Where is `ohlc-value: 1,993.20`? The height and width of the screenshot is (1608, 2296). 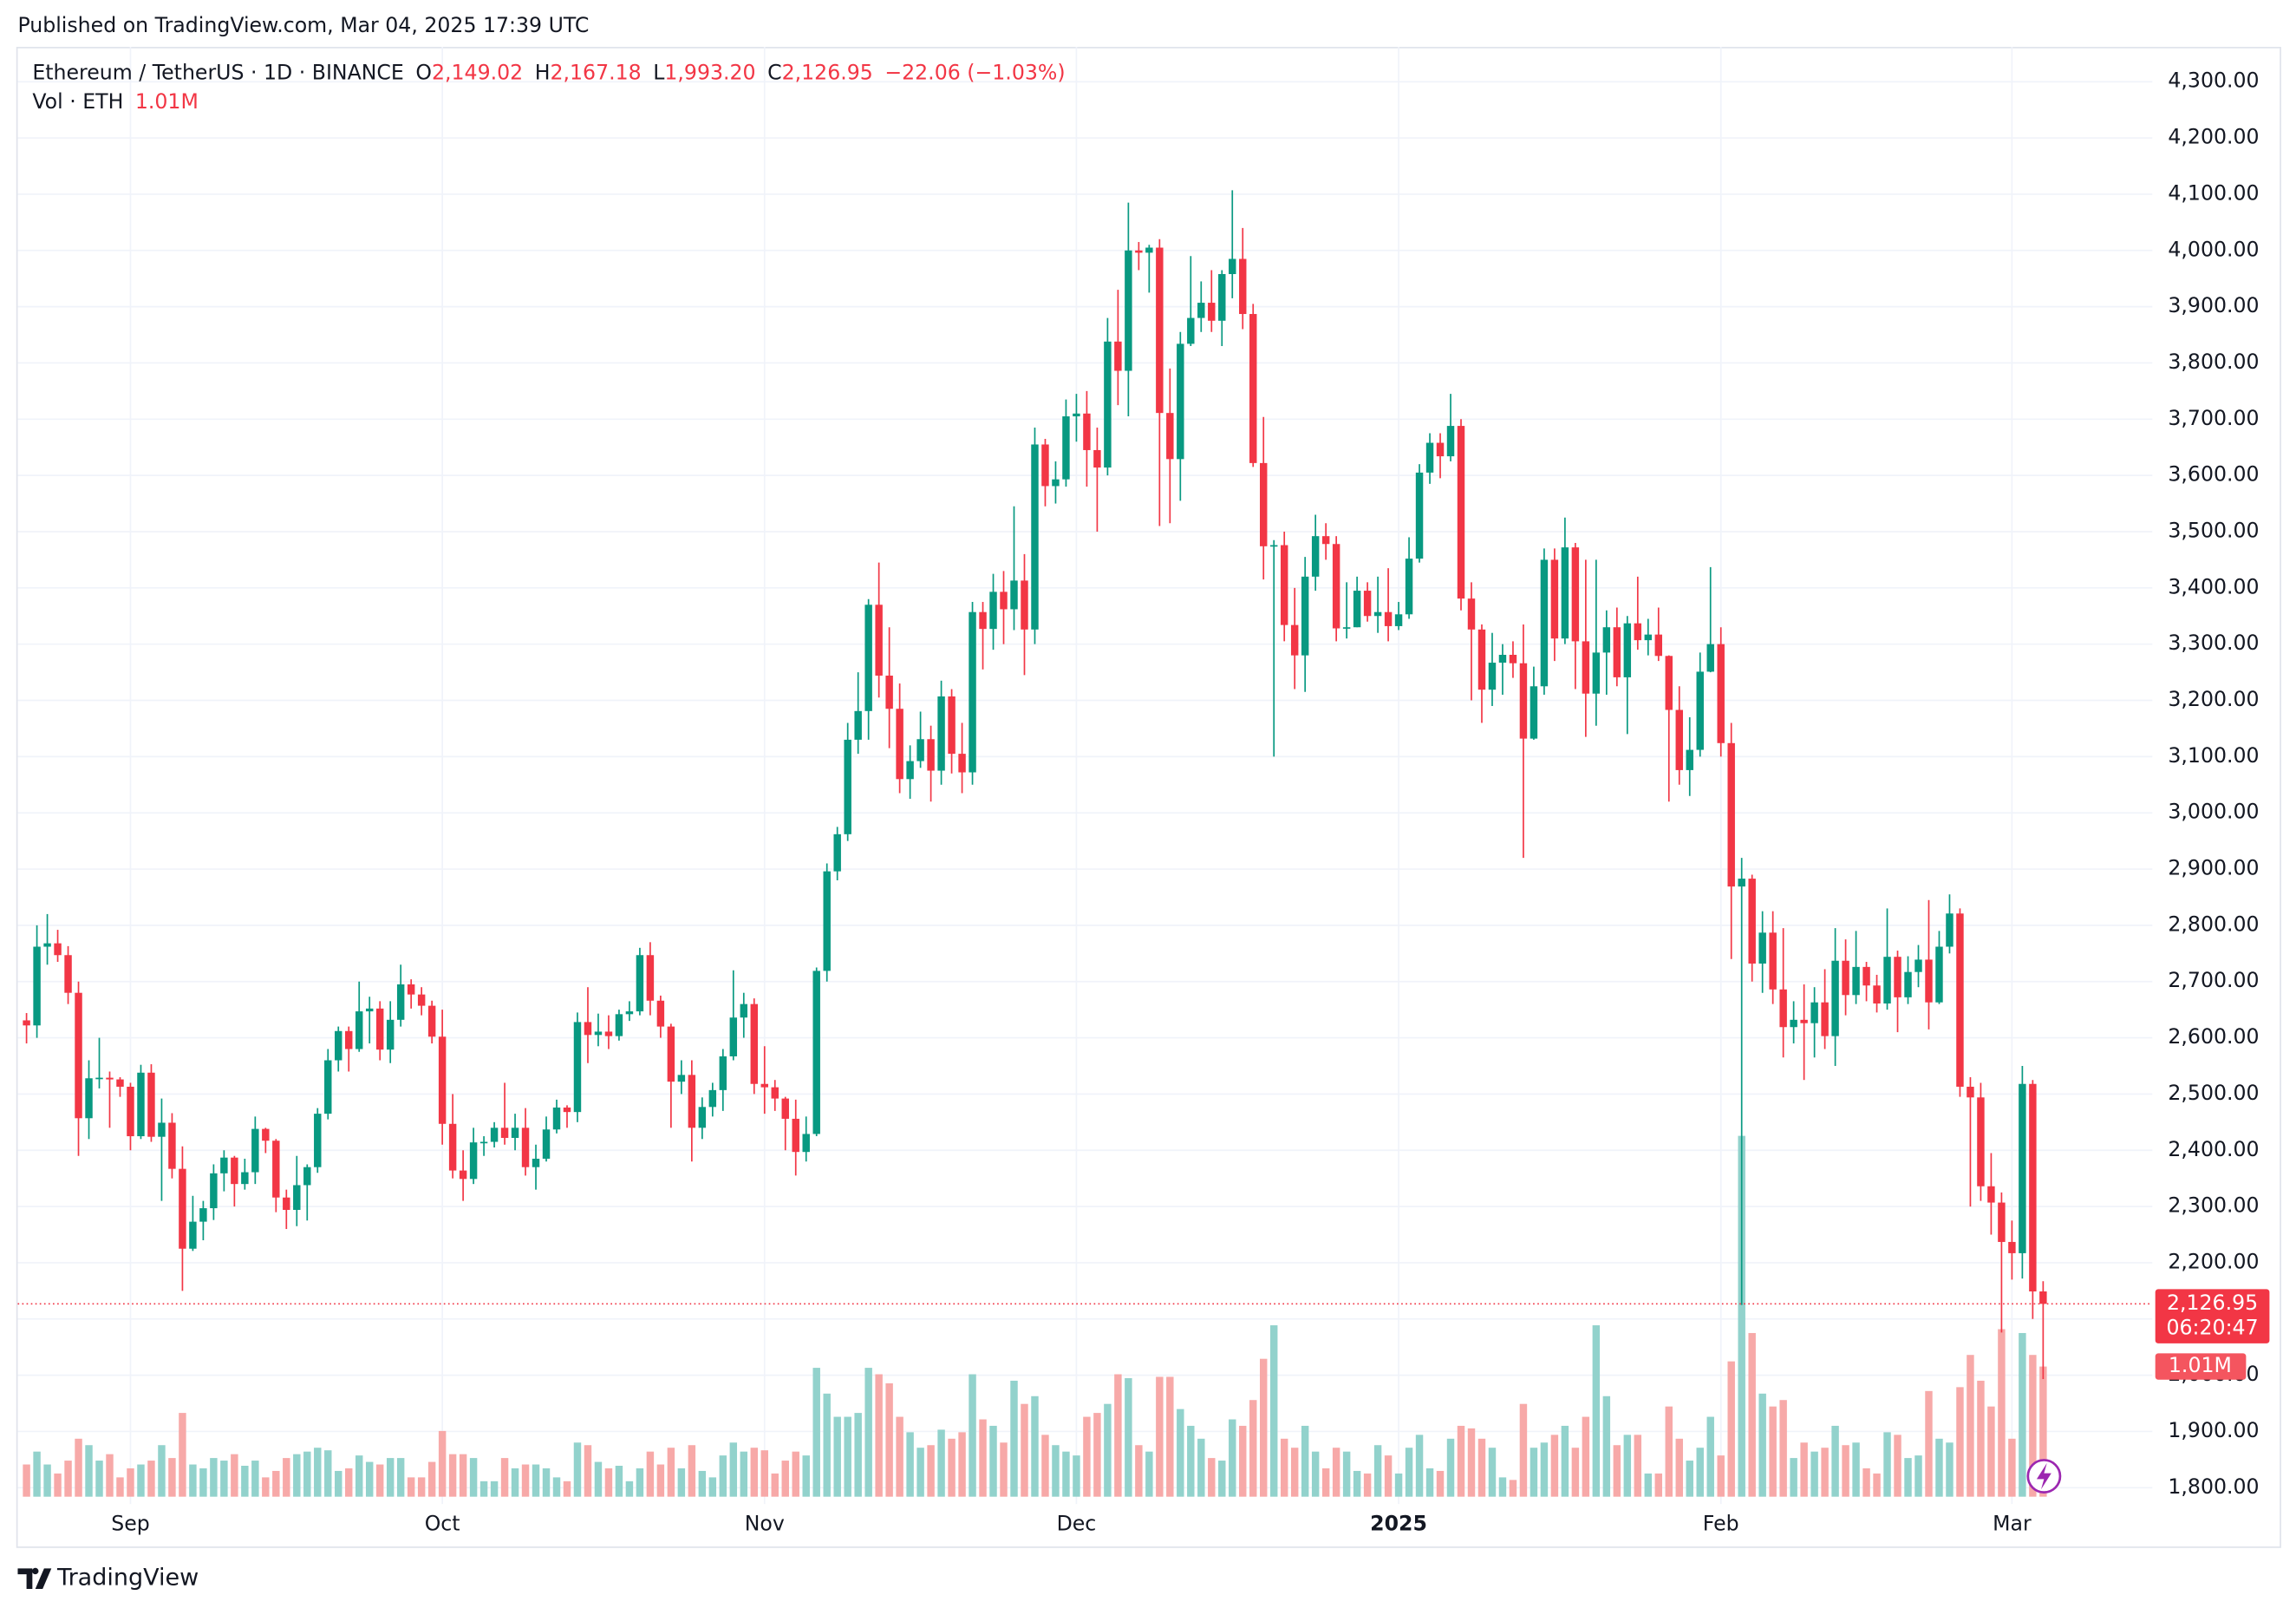
ohlc-value: 1,993.20 is located at coordinates (709, 72).